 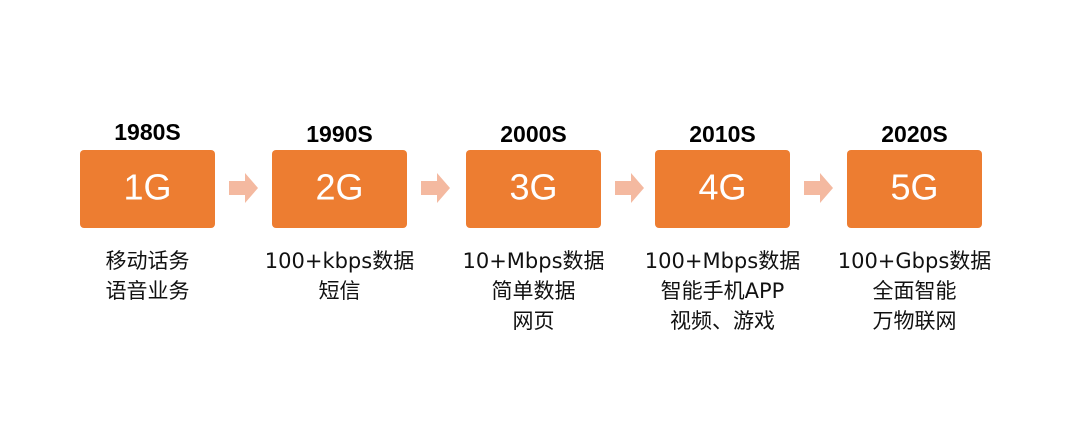 What do you see at coordinates (148, 261) in the screenshot?
I see `description-line: 移动话务` at bounding box center [148, 261].